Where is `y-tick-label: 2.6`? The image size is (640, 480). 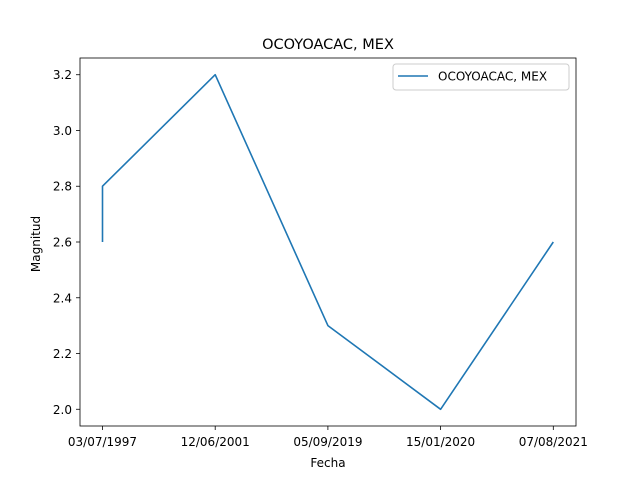 y-tick-label: 2.6 is located at coordinates (62, 243).